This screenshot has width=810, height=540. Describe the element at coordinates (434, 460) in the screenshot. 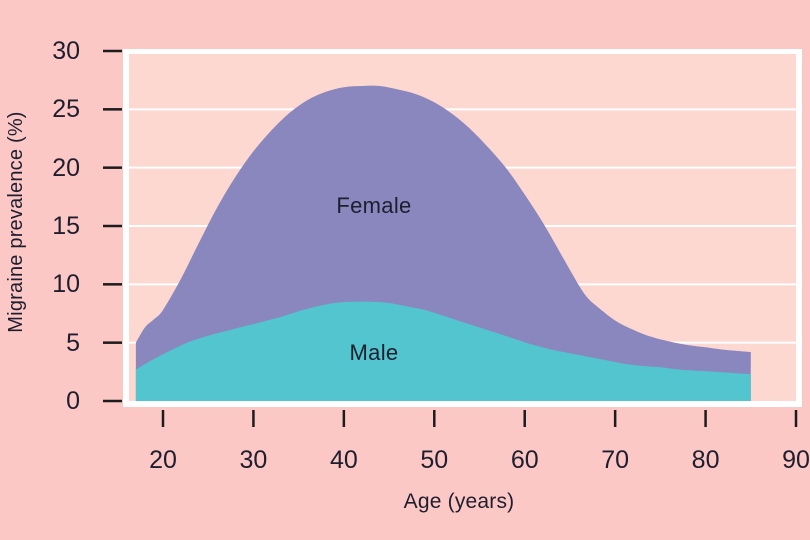

I see `x-tick-label: 50` at that location.